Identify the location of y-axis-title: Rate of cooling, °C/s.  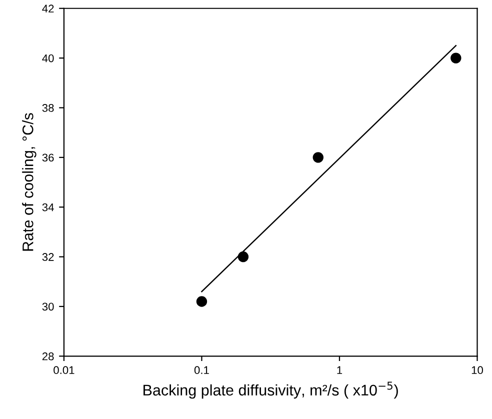
(29, 182).